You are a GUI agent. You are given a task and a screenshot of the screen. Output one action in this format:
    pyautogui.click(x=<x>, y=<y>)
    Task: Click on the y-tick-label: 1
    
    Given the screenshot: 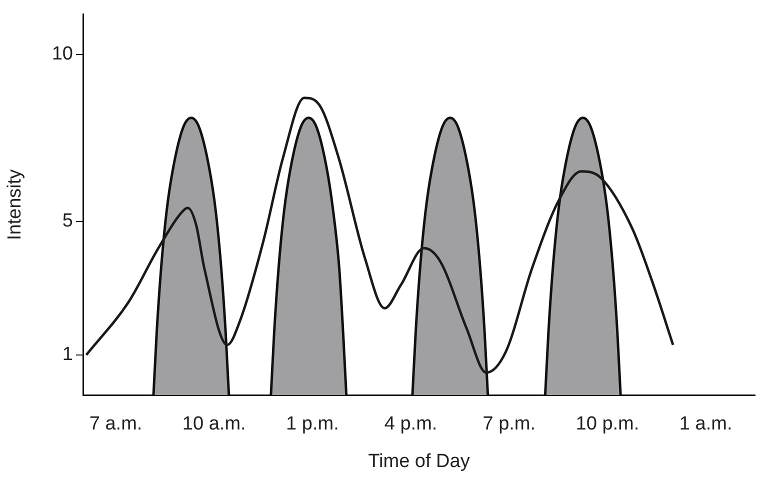 What is the action you would take?
    pyautogui.click(x=67, y=355)
    